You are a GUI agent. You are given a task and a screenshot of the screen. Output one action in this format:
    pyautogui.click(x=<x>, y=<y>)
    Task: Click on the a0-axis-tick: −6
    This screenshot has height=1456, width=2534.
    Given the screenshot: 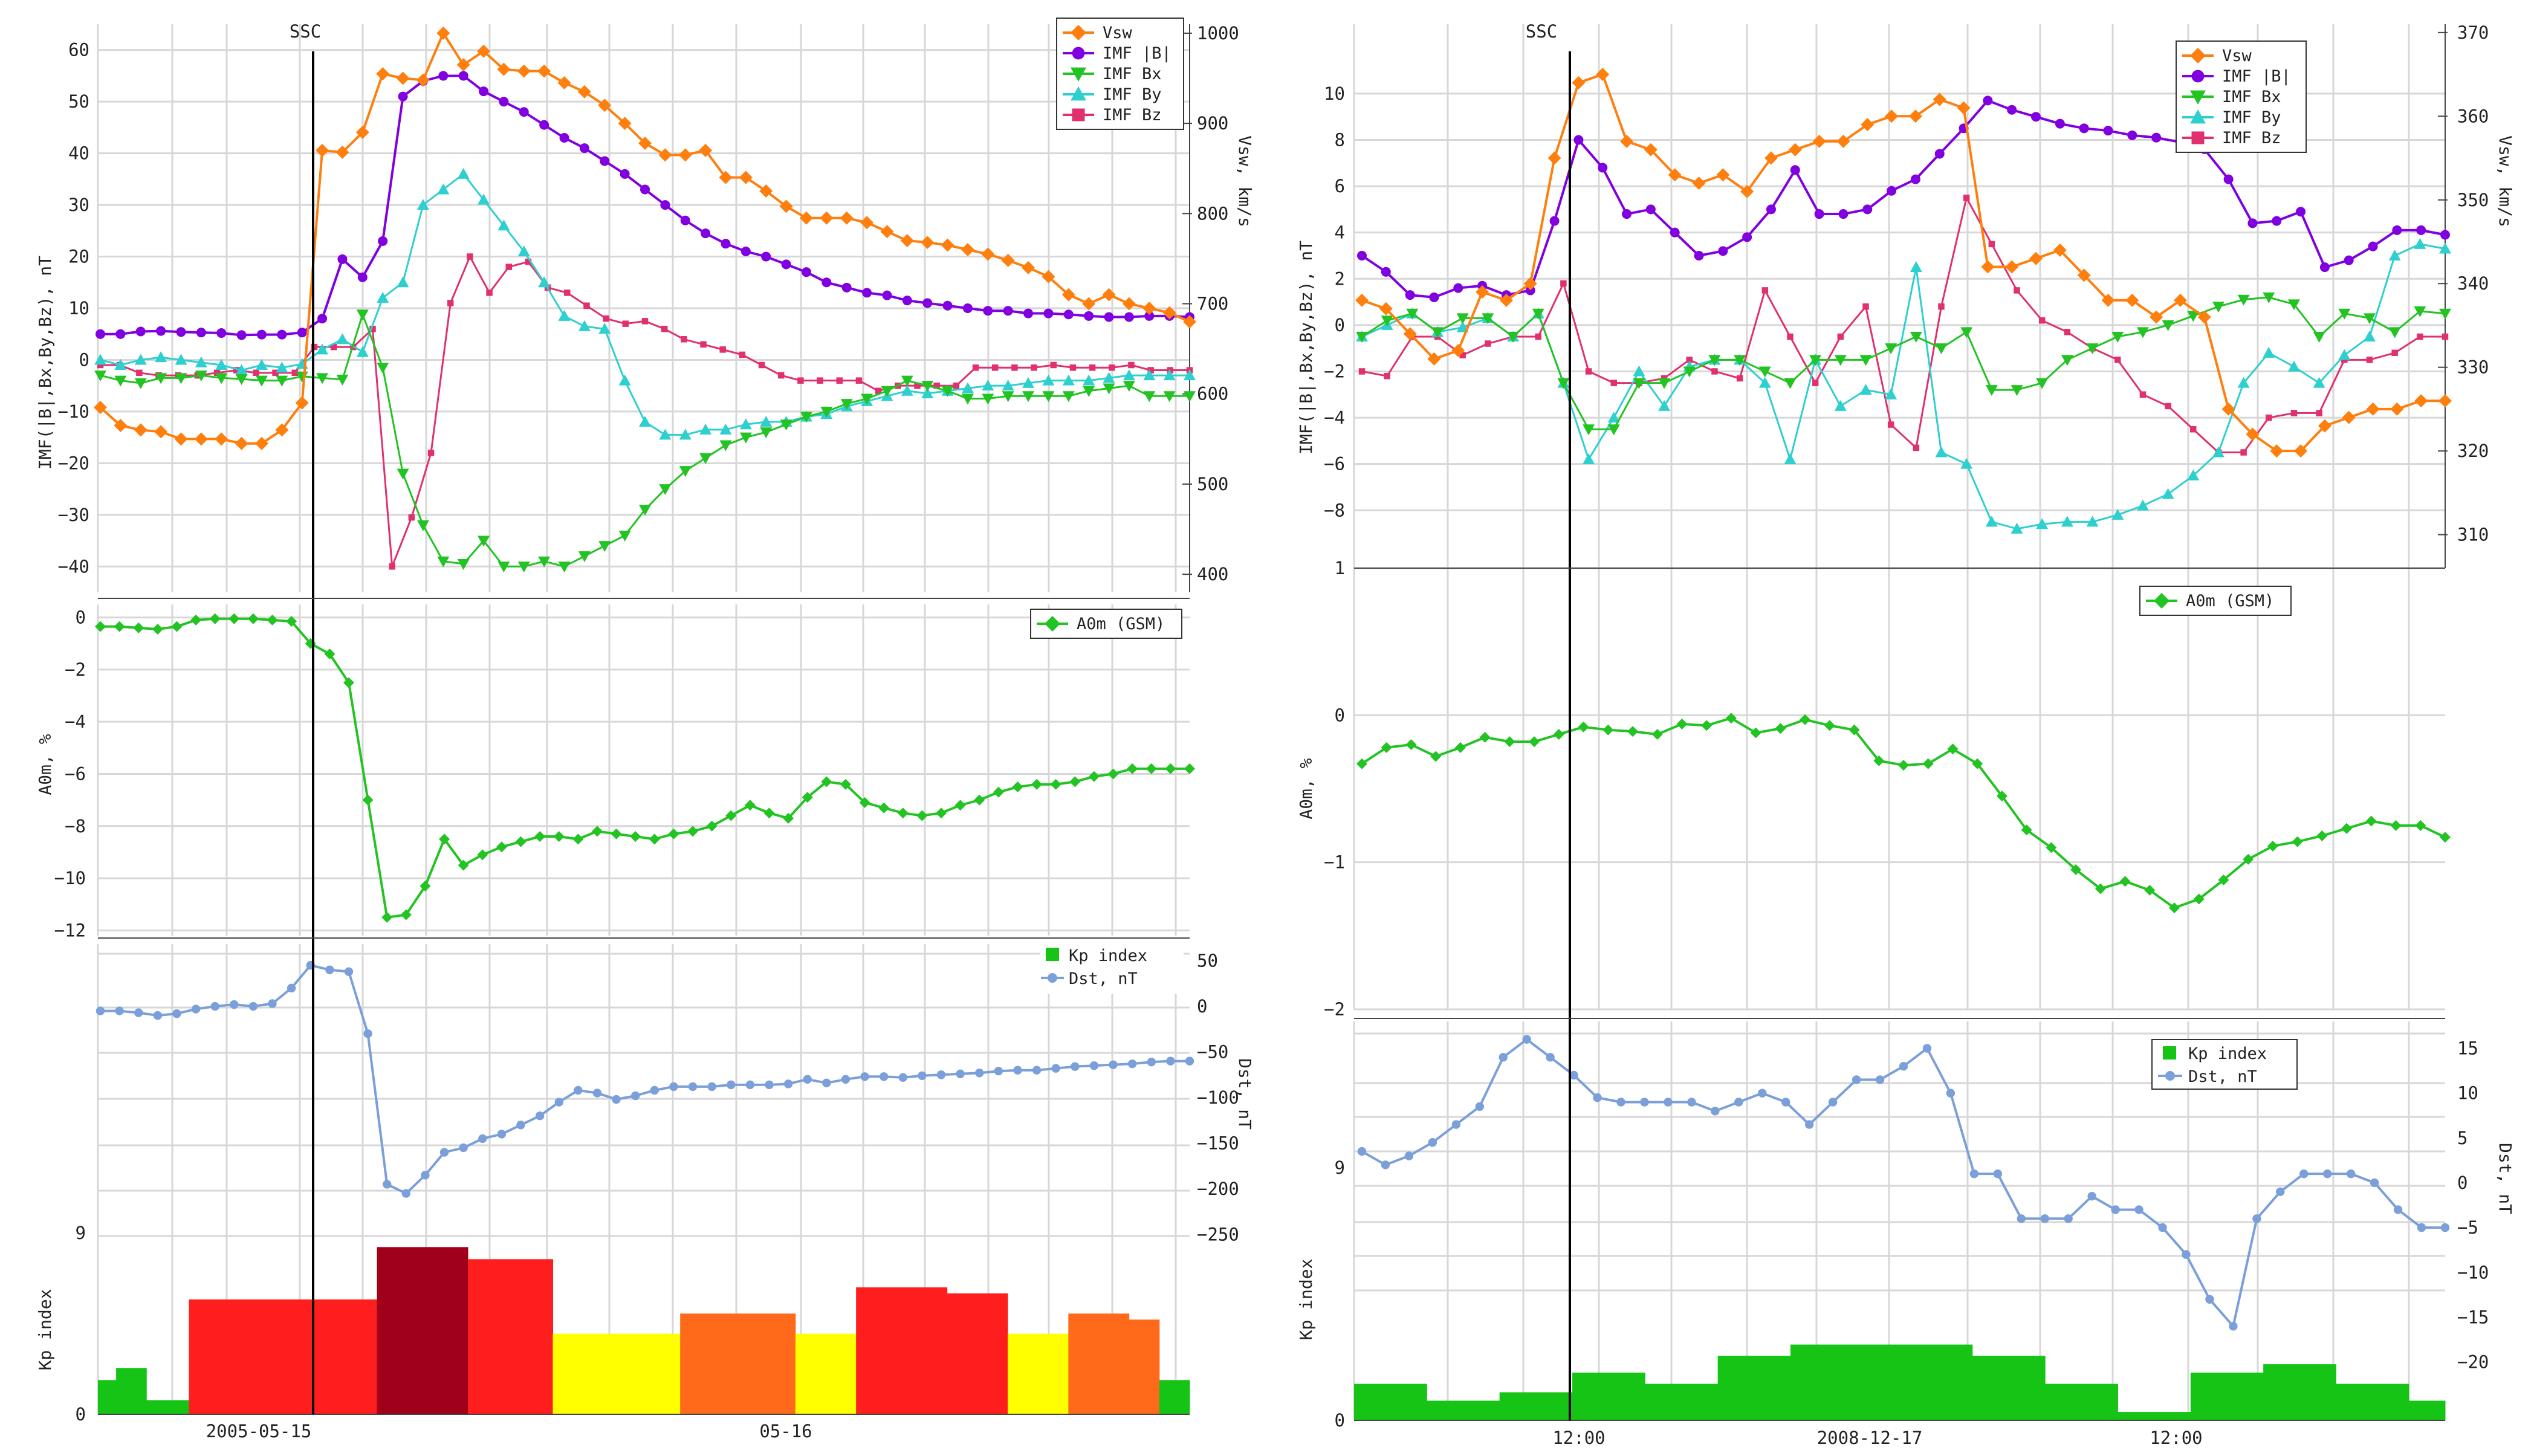 What is the action you would take?
    pyautogui.click(x=75, y=774)
    